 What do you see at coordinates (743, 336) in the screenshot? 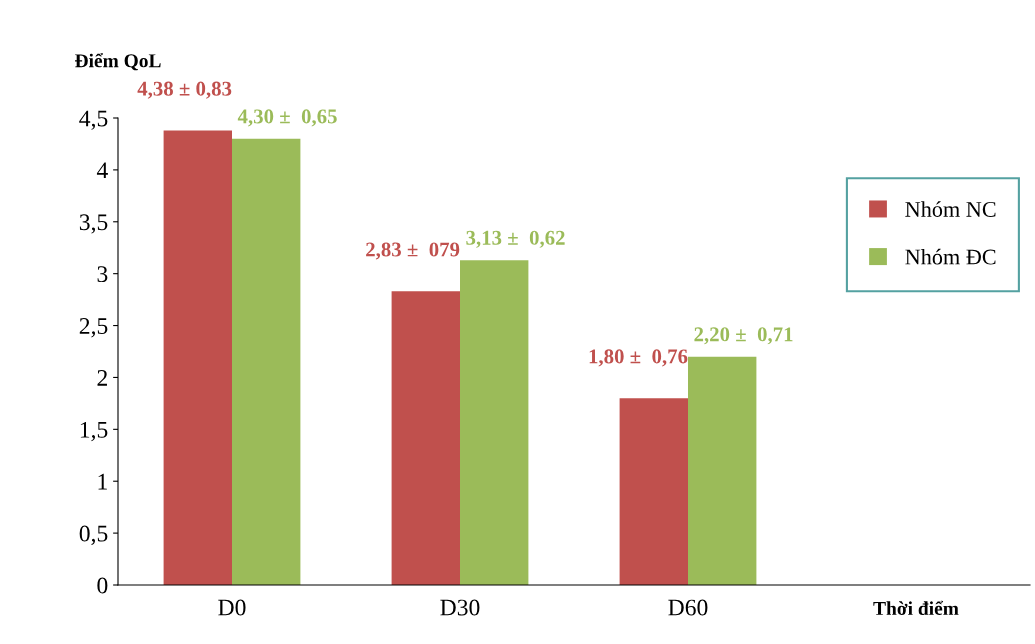
I see `data-label: 2,20 ± 0,71` at bounding box center [743, 336].